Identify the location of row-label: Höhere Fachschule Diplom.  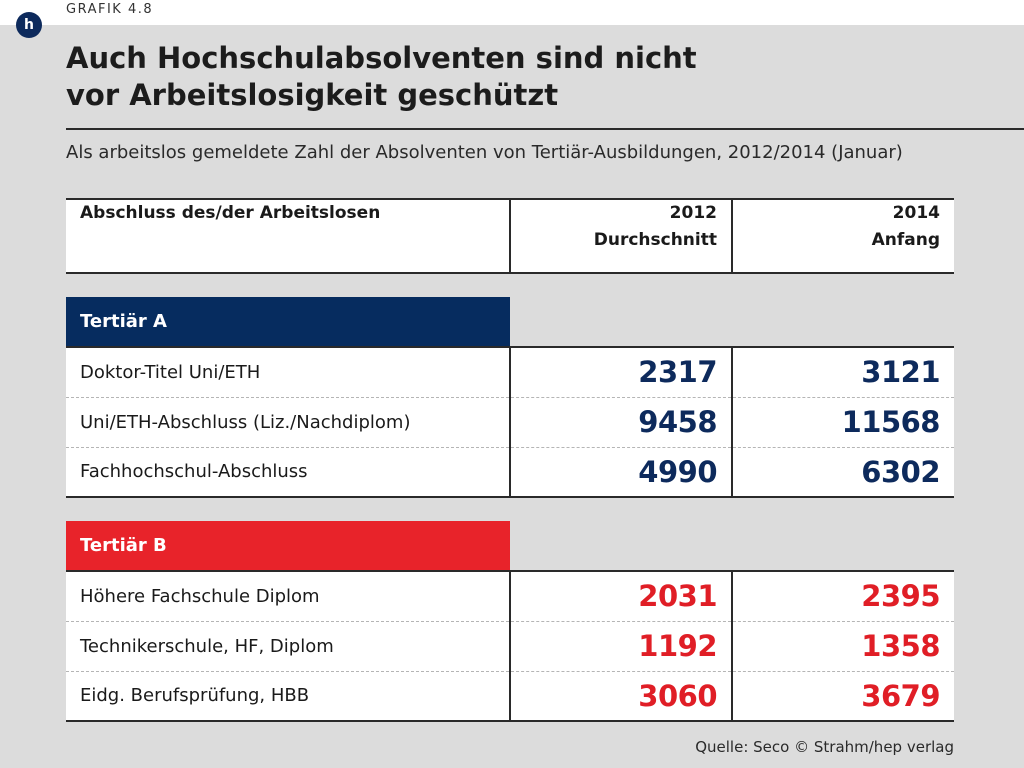
(288, 595).